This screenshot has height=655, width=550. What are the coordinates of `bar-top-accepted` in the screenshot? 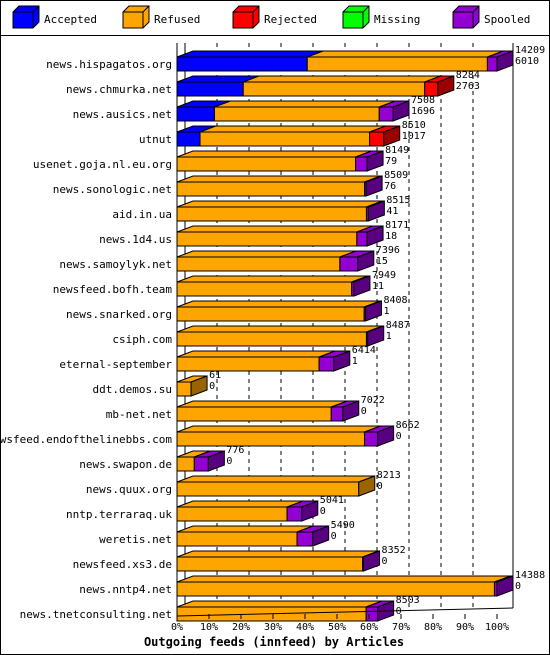 It's located at (250, 54).